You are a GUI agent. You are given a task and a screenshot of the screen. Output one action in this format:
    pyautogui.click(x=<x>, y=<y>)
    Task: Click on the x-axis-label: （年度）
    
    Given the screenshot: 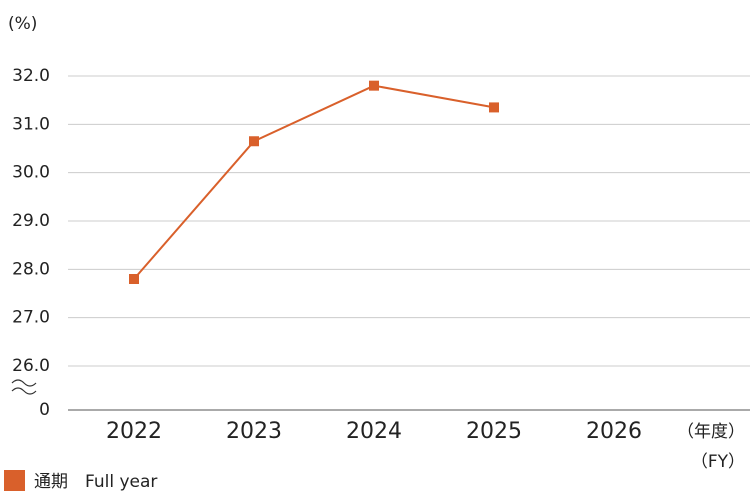 What is the action you would take?
    pyautogui.click(x=711, y=432)
    